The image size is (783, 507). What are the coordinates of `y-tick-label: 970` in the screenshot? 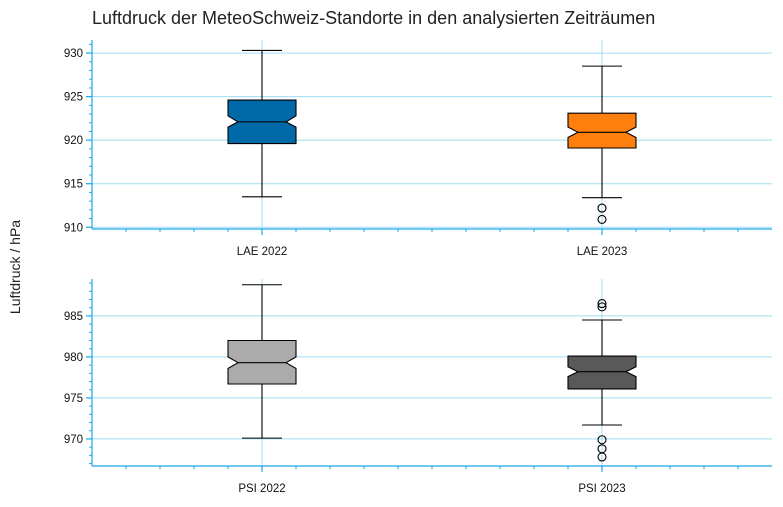 It's located at (73, 440).